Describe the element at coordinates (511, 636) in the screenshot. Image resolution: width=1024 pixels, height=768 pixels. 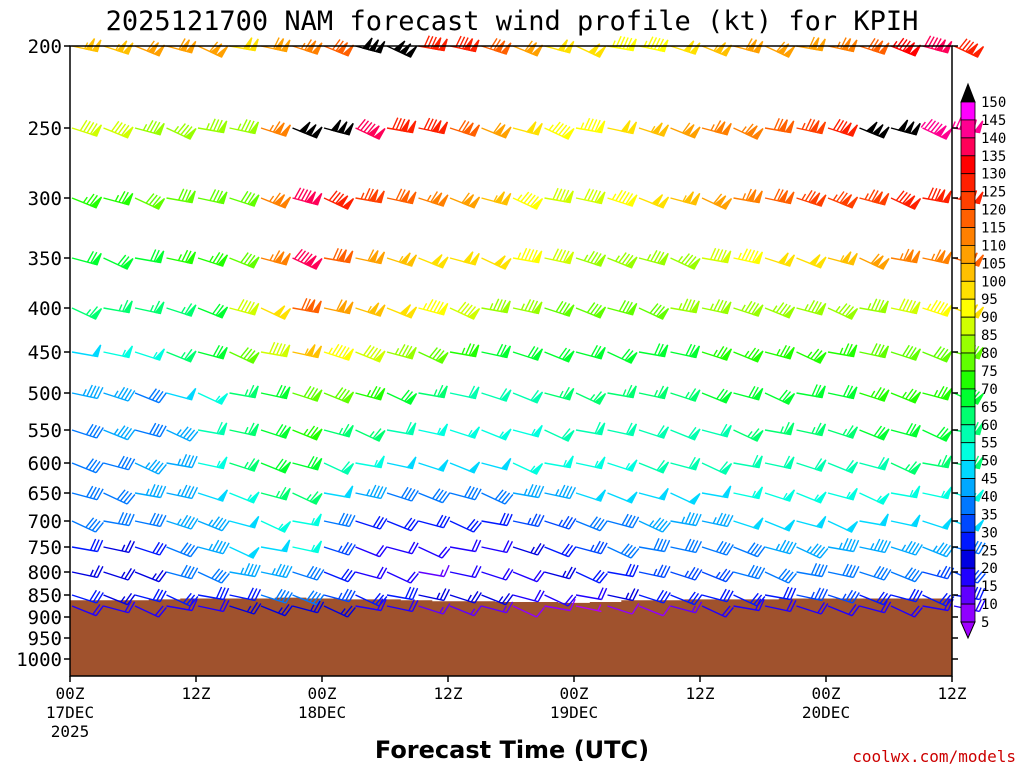
I see `terrain-ground` at that location.